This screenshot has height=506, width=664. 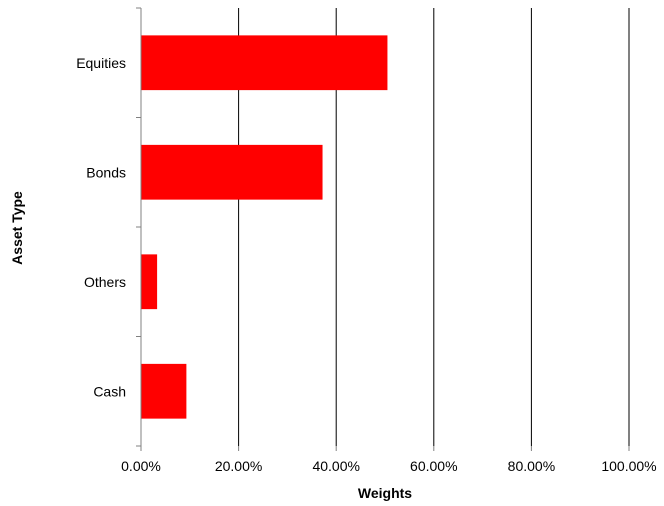 What do you see at coordinates (149, 282) in the screenshot?
I see `bar-others` at bounding box center [149, 282].